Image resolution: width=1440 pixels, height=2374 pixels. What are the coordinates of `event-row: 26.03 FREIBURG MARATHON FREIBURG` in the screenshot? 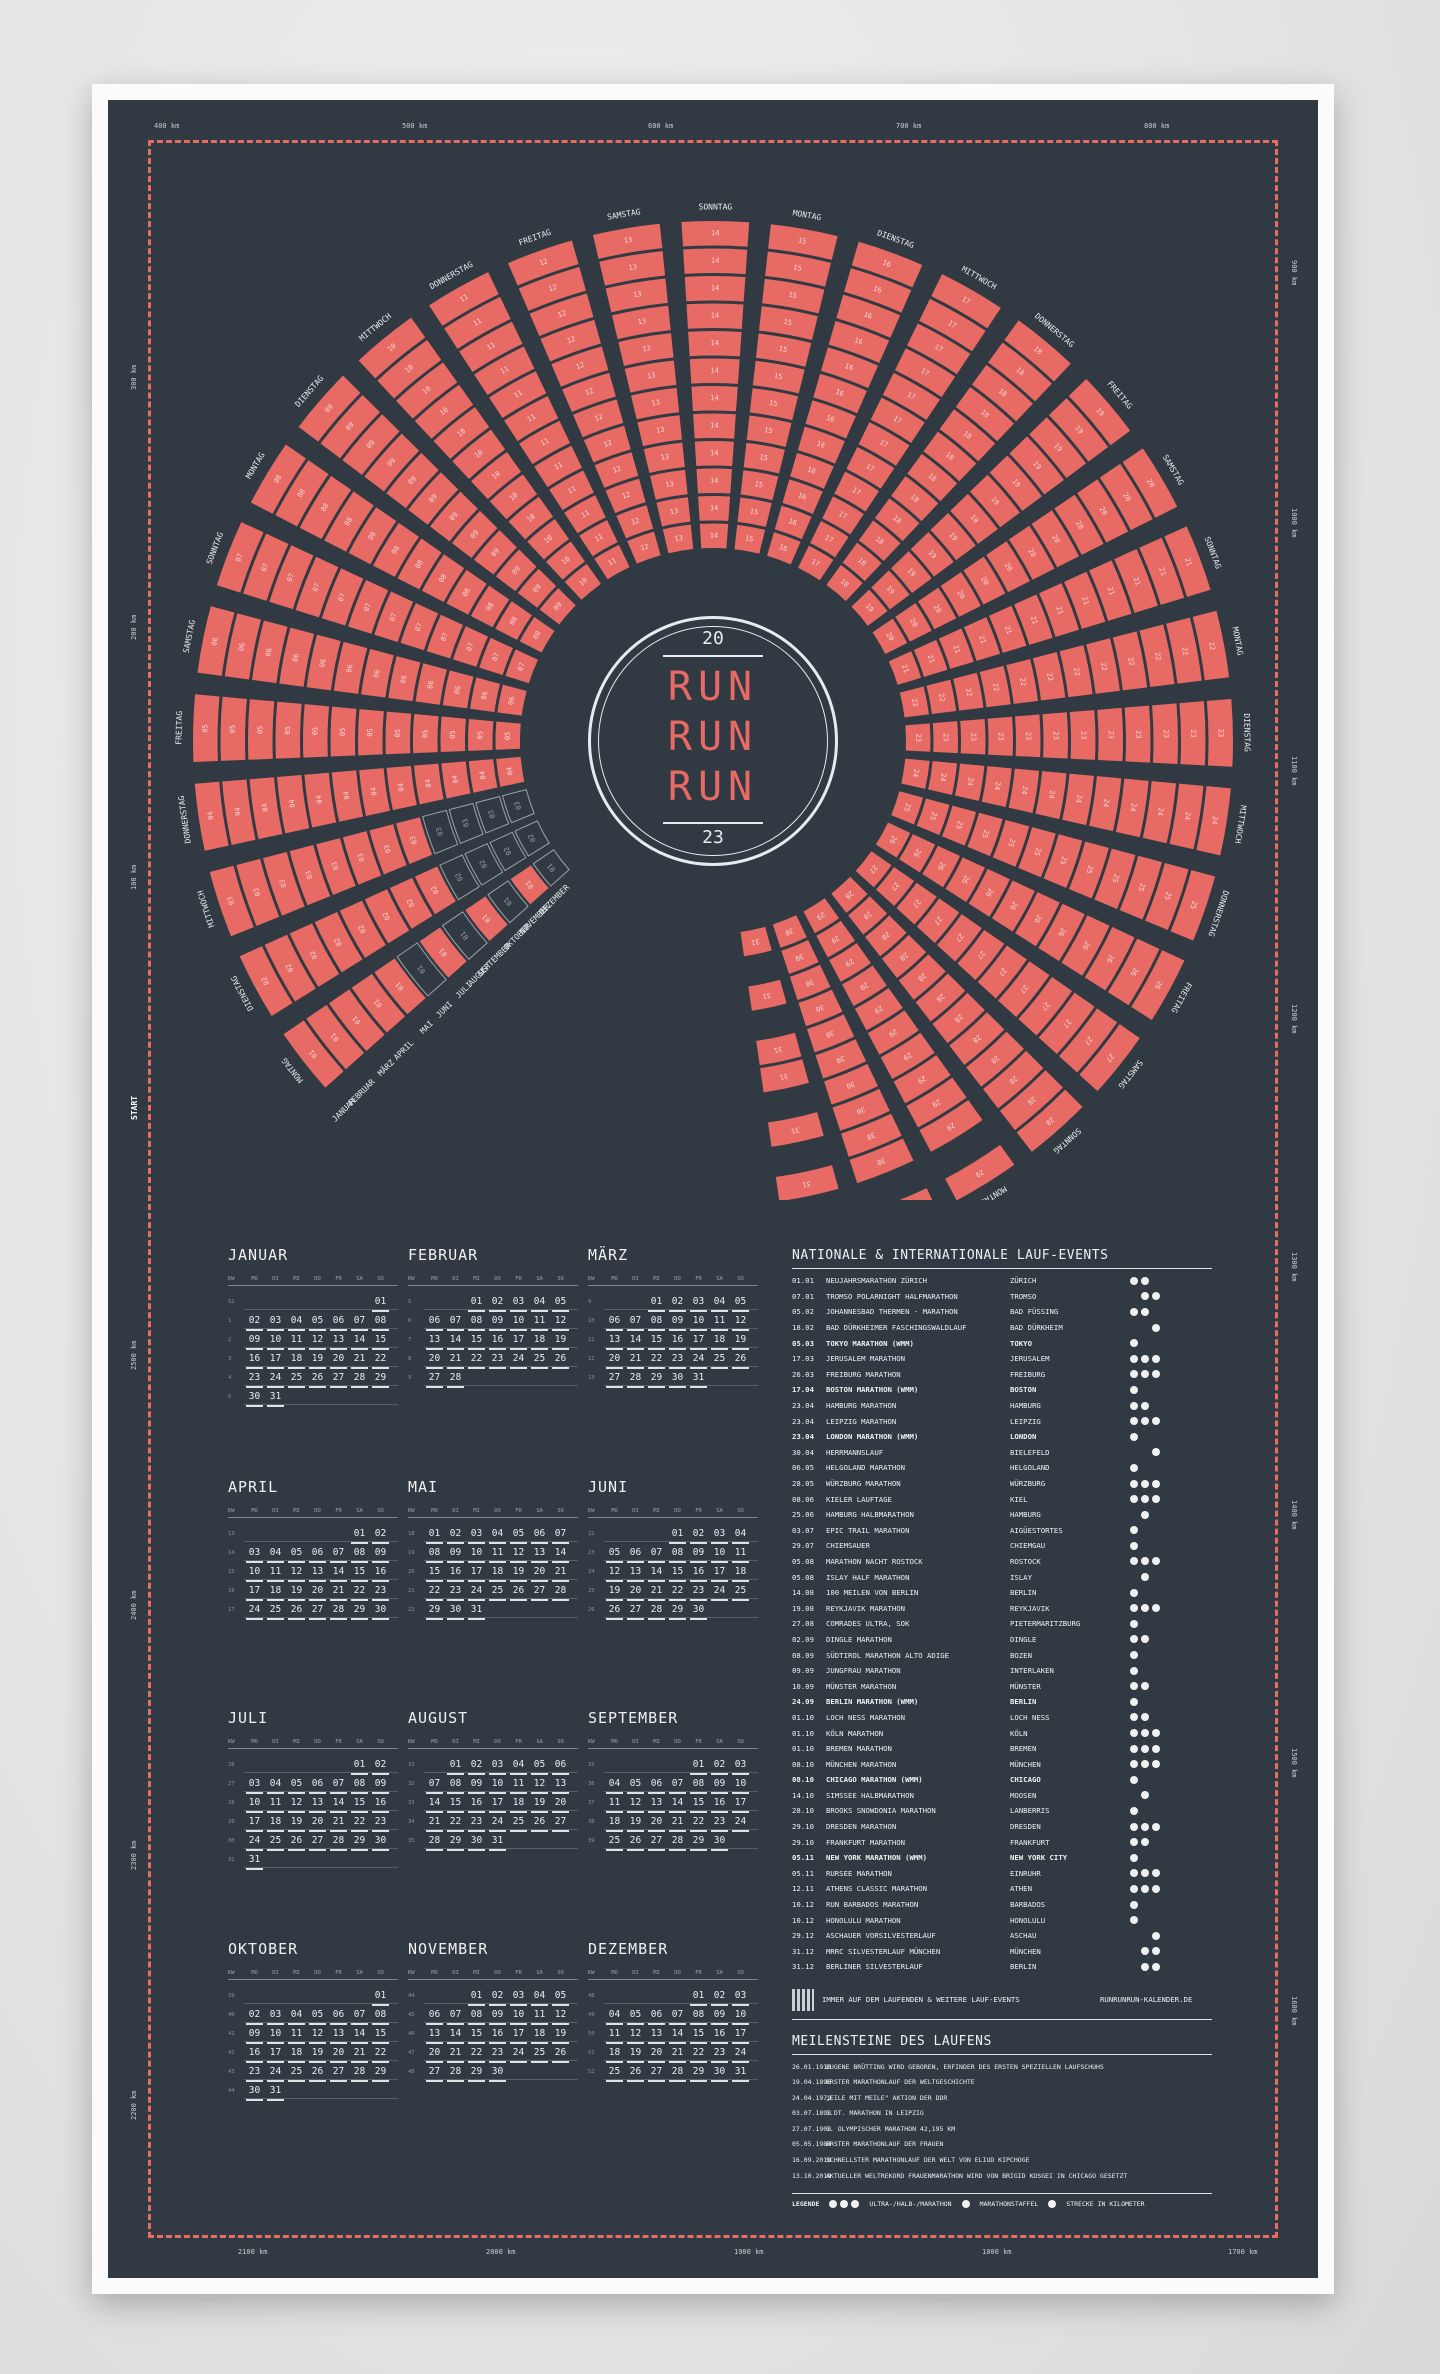 It's located at (1002, 1375).